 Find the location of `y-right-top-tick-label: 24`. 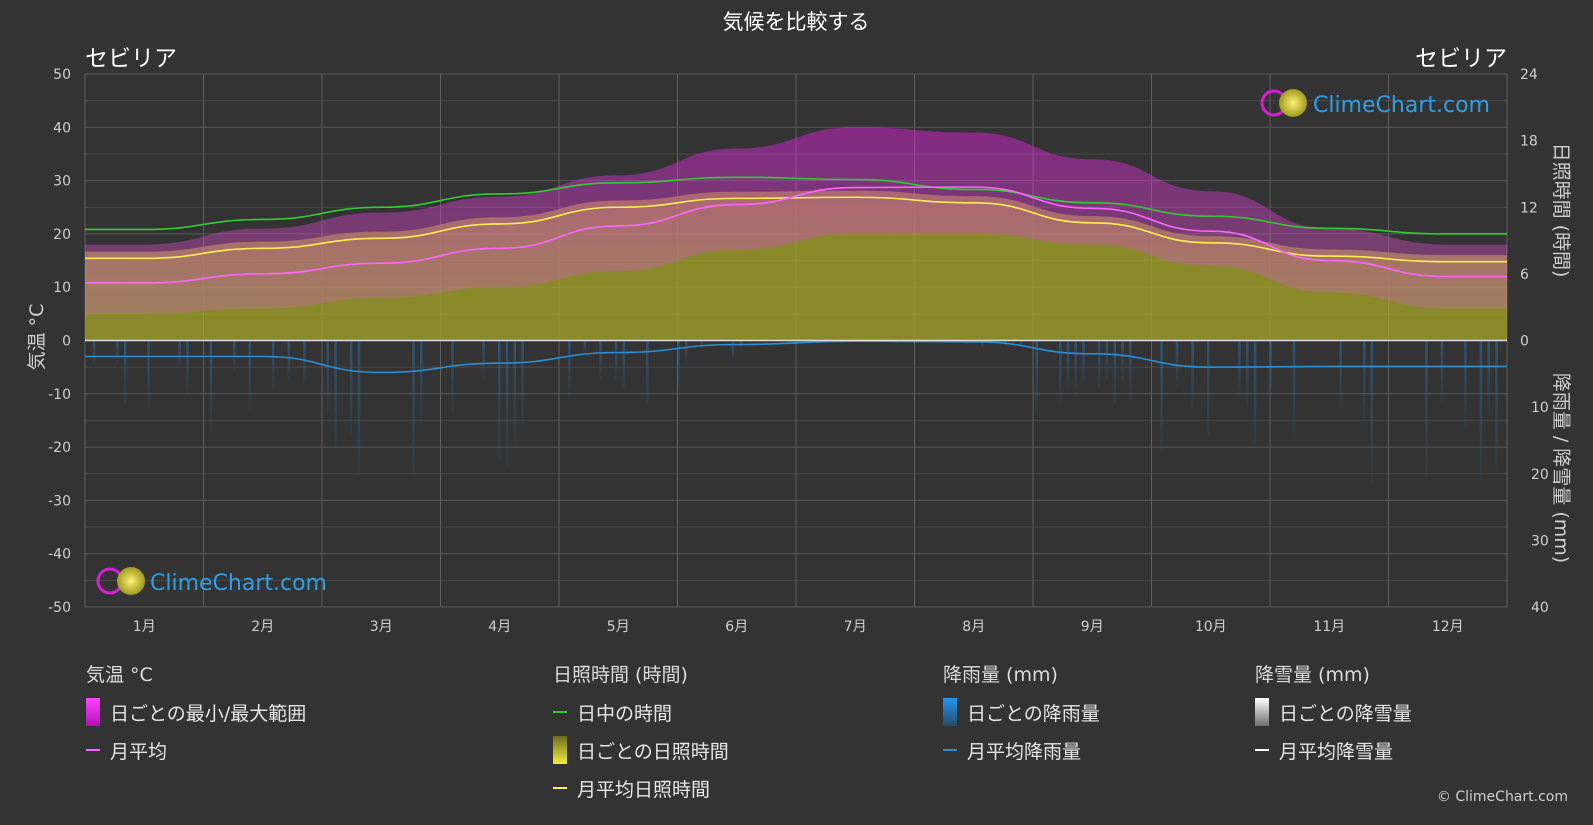

y-right-top-tick-label: 24 is located at coordinates (1529, 75).